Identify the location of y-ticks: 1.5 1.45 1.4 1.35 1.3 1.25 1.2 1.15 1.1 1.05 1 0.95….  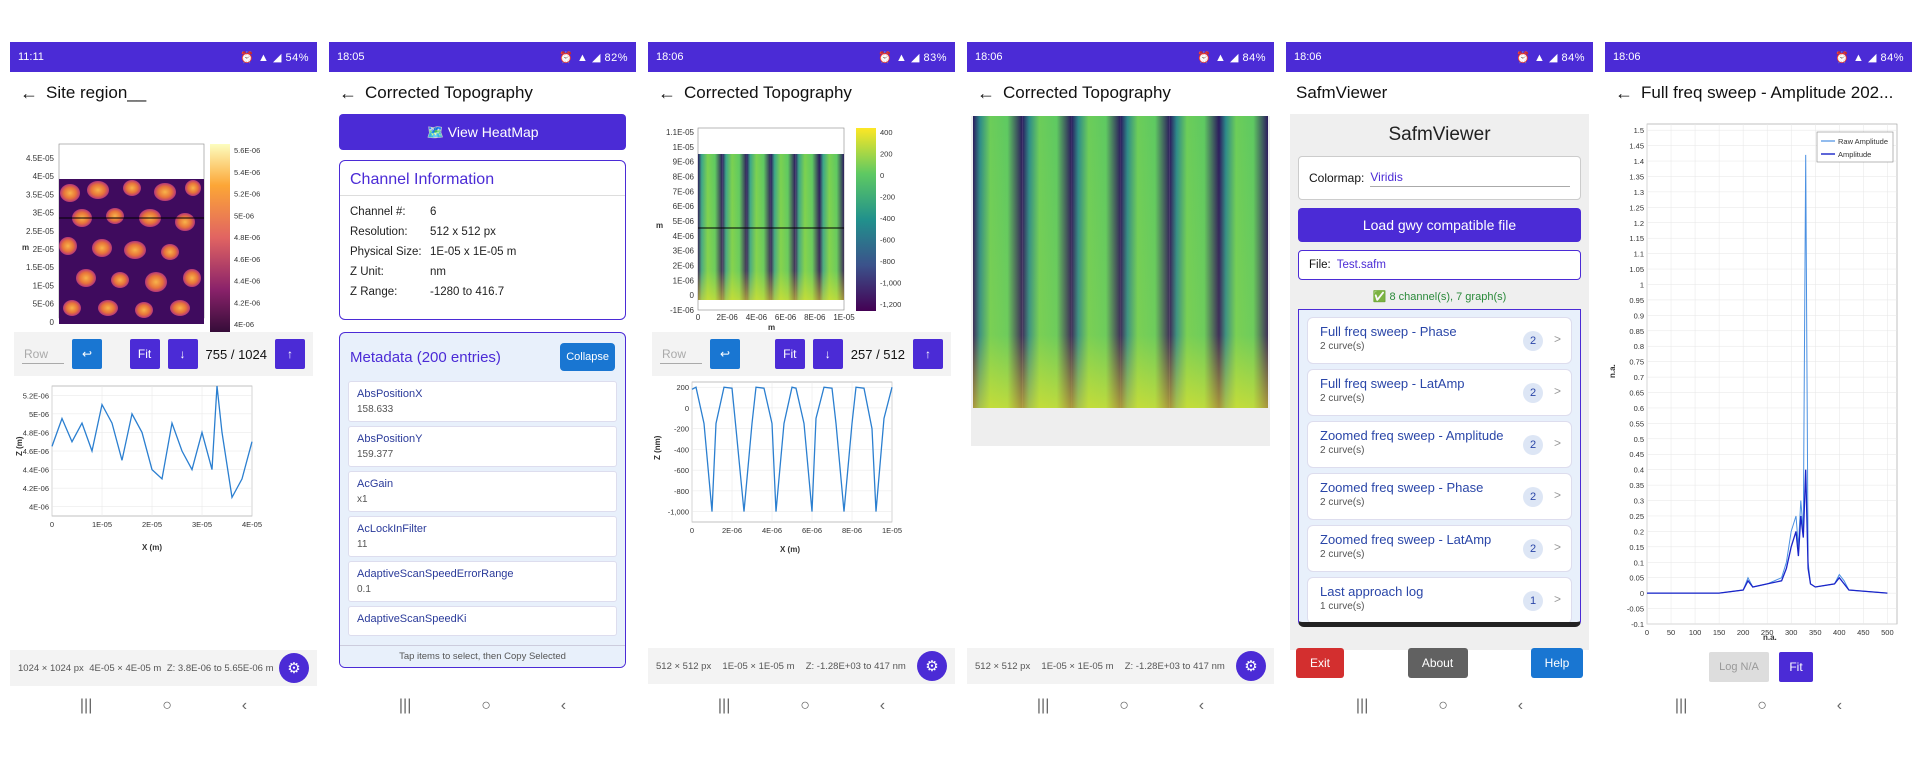
(1635, 377).